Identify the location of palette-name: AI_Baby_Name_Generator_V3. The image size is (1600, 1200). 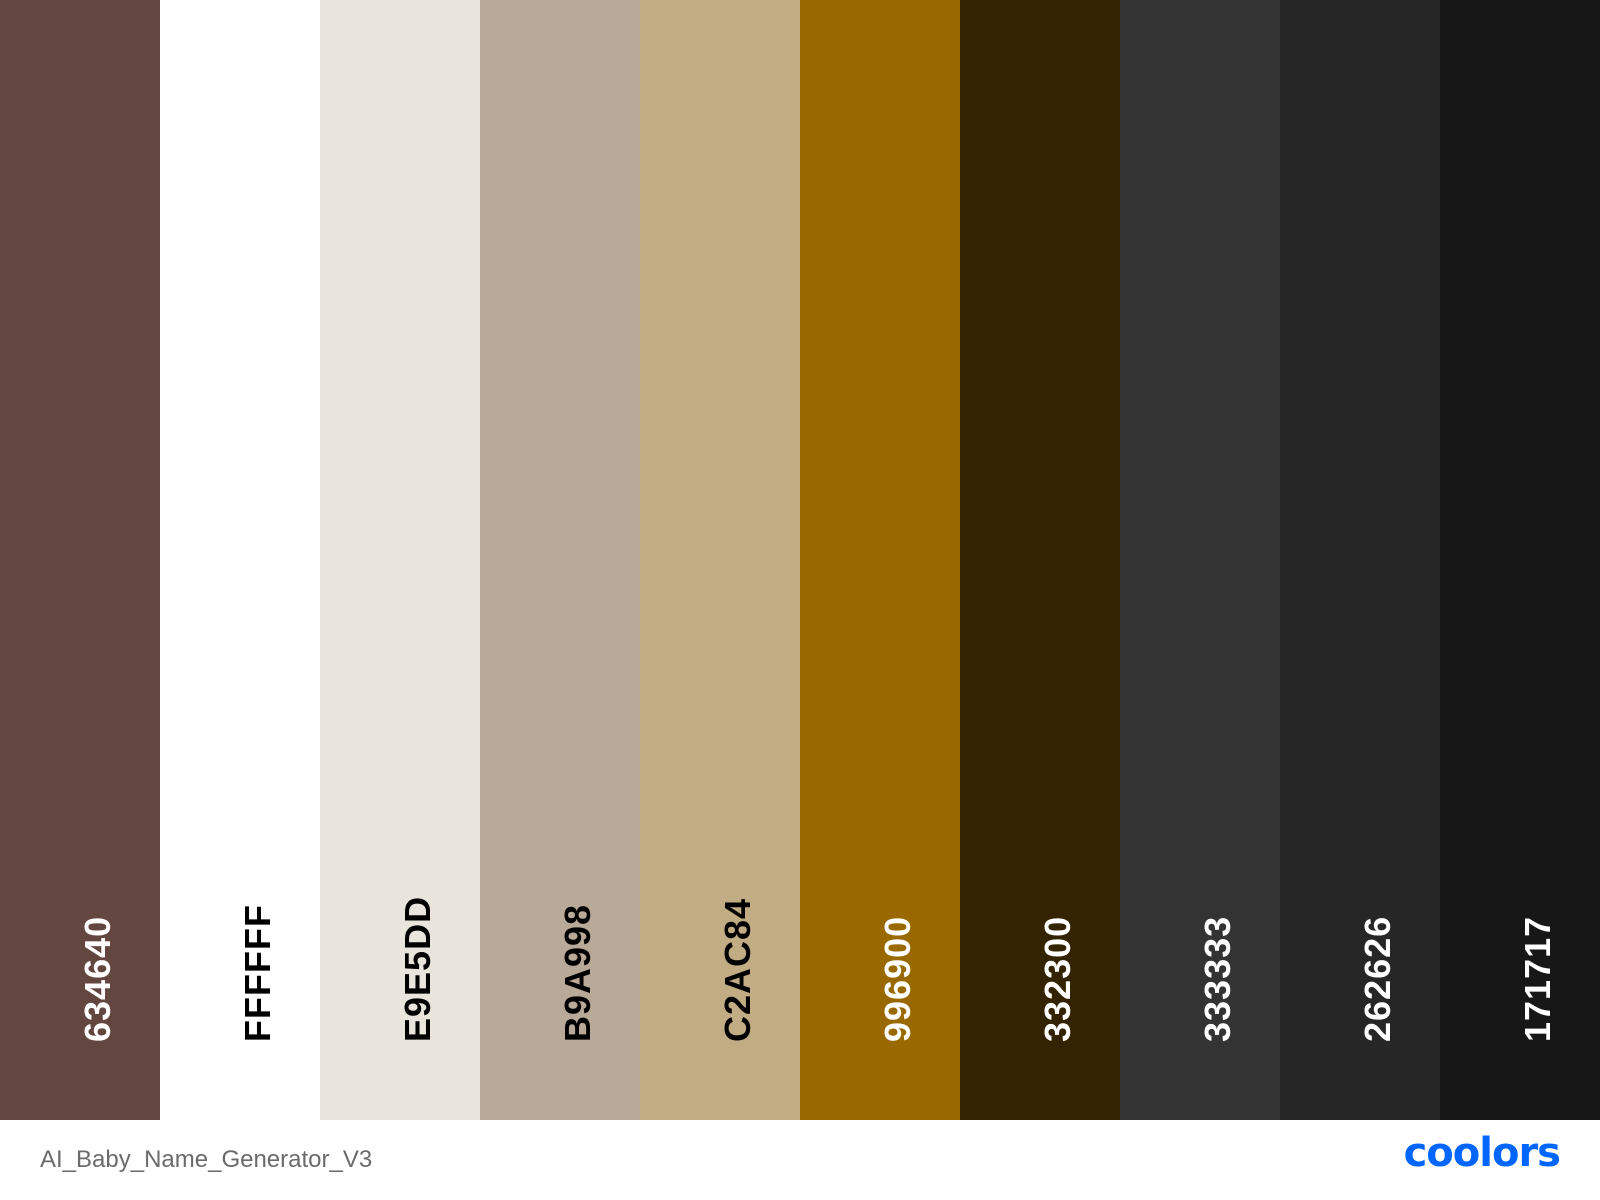
(206, 1159).